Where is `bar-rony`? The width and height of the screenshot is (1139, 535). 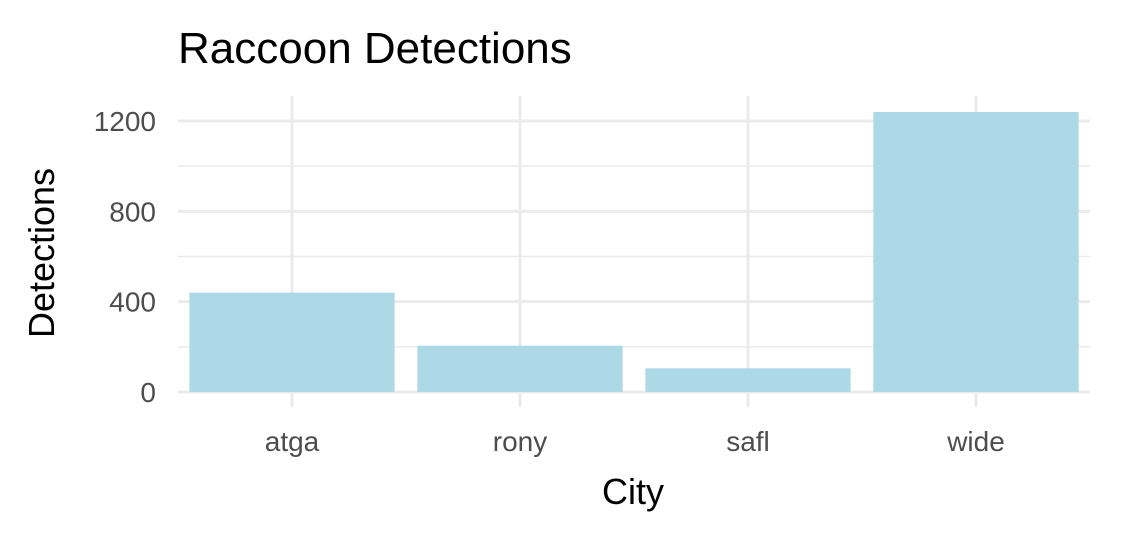 bar-rony is located at coordinates (520, 368).